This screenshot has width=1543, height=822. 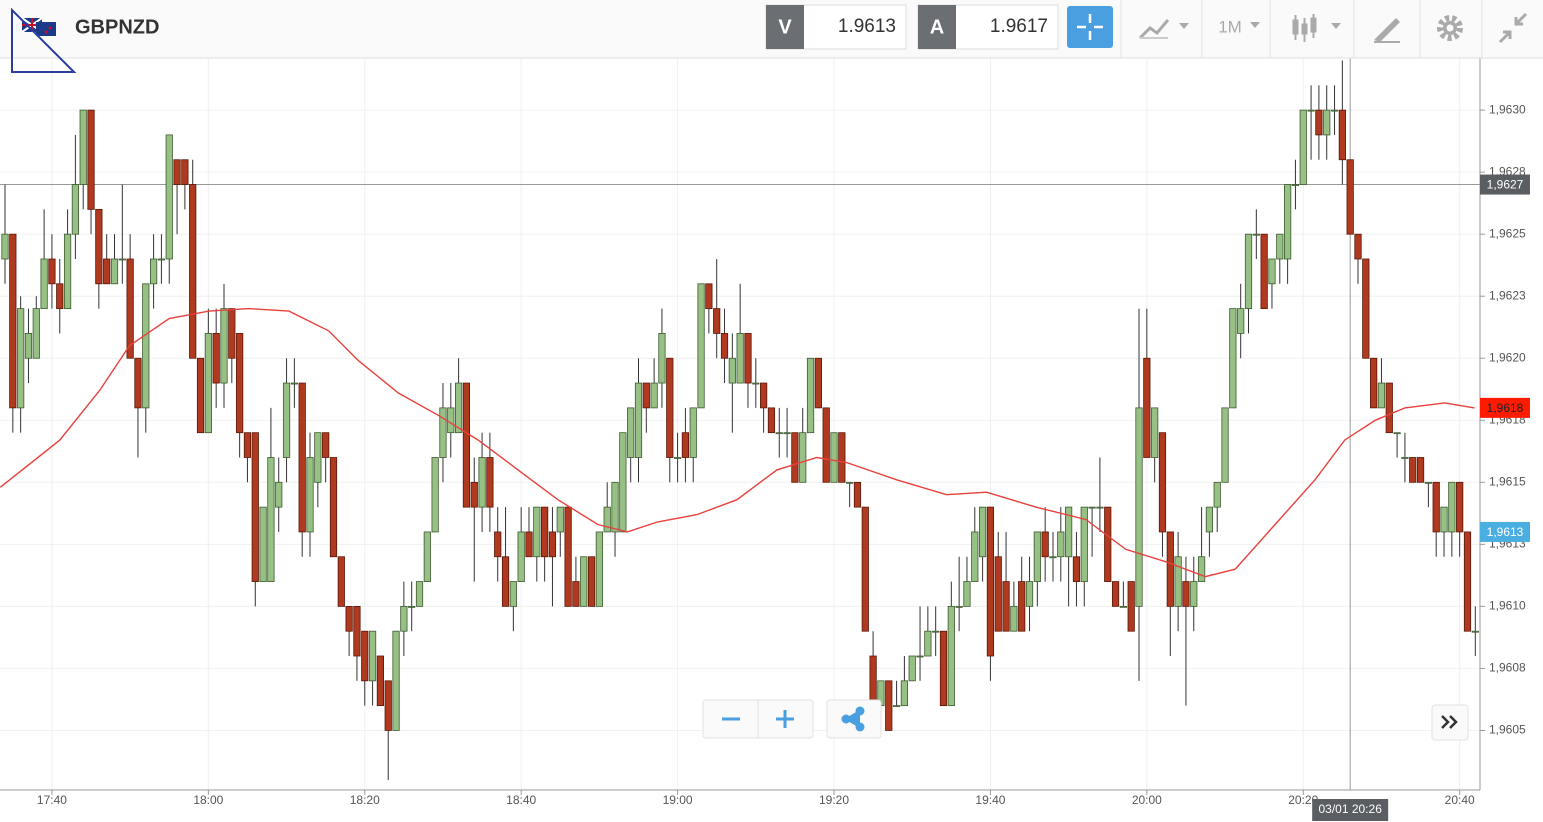 I want to click on candle-style-button, so click(x=1316, y=28).